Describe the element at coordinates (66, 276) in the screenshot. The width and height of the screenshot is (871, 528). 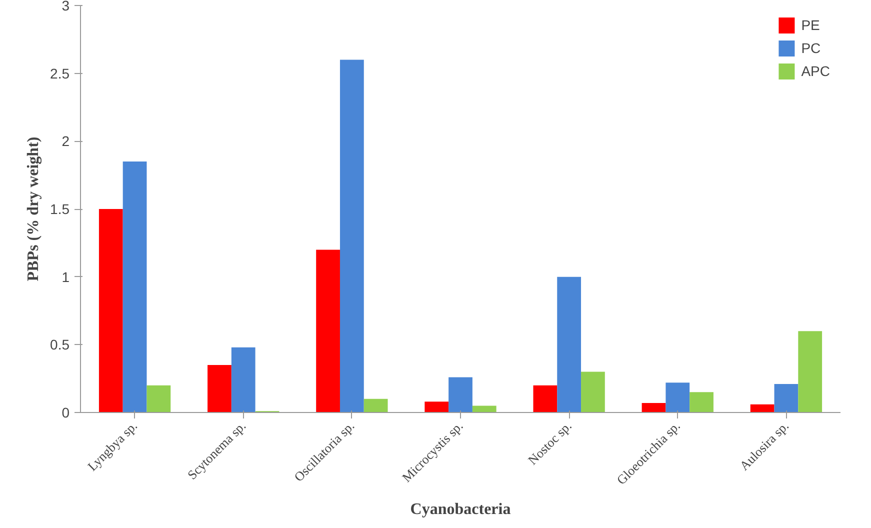
I see `y-tick-label: 1` at that location.